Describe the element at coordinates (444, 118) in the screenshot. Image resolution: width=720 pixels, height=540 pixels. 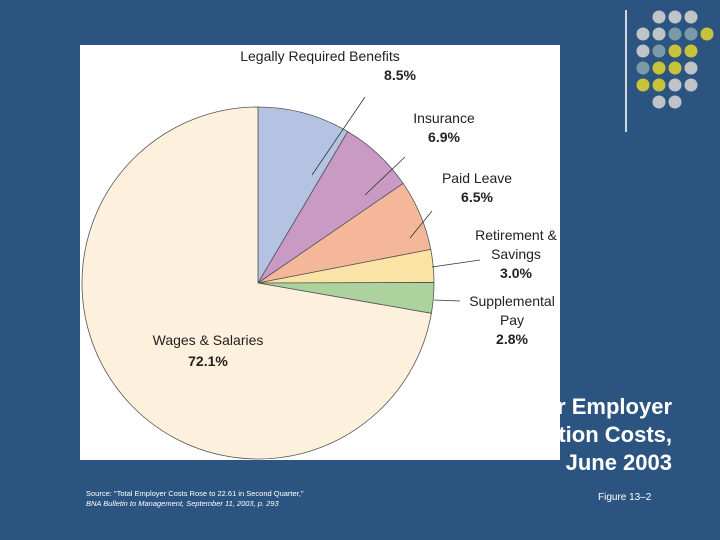
I see `slice-label-insurance: Insurance` at that location.